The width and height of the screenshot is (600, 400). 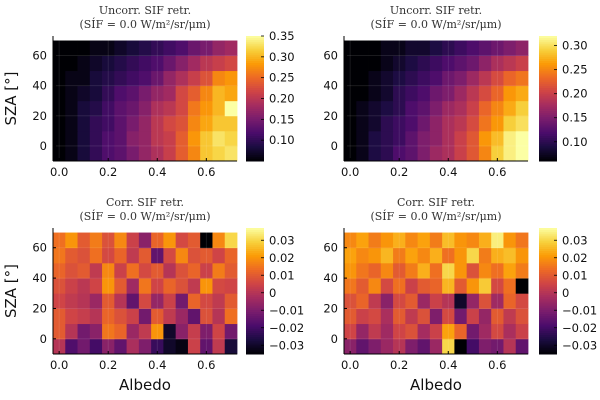 What do you see at coordinates (59, 365) in the screenshot?
I see `x-tick-label: 0.0` at bounding box center [59, 365].